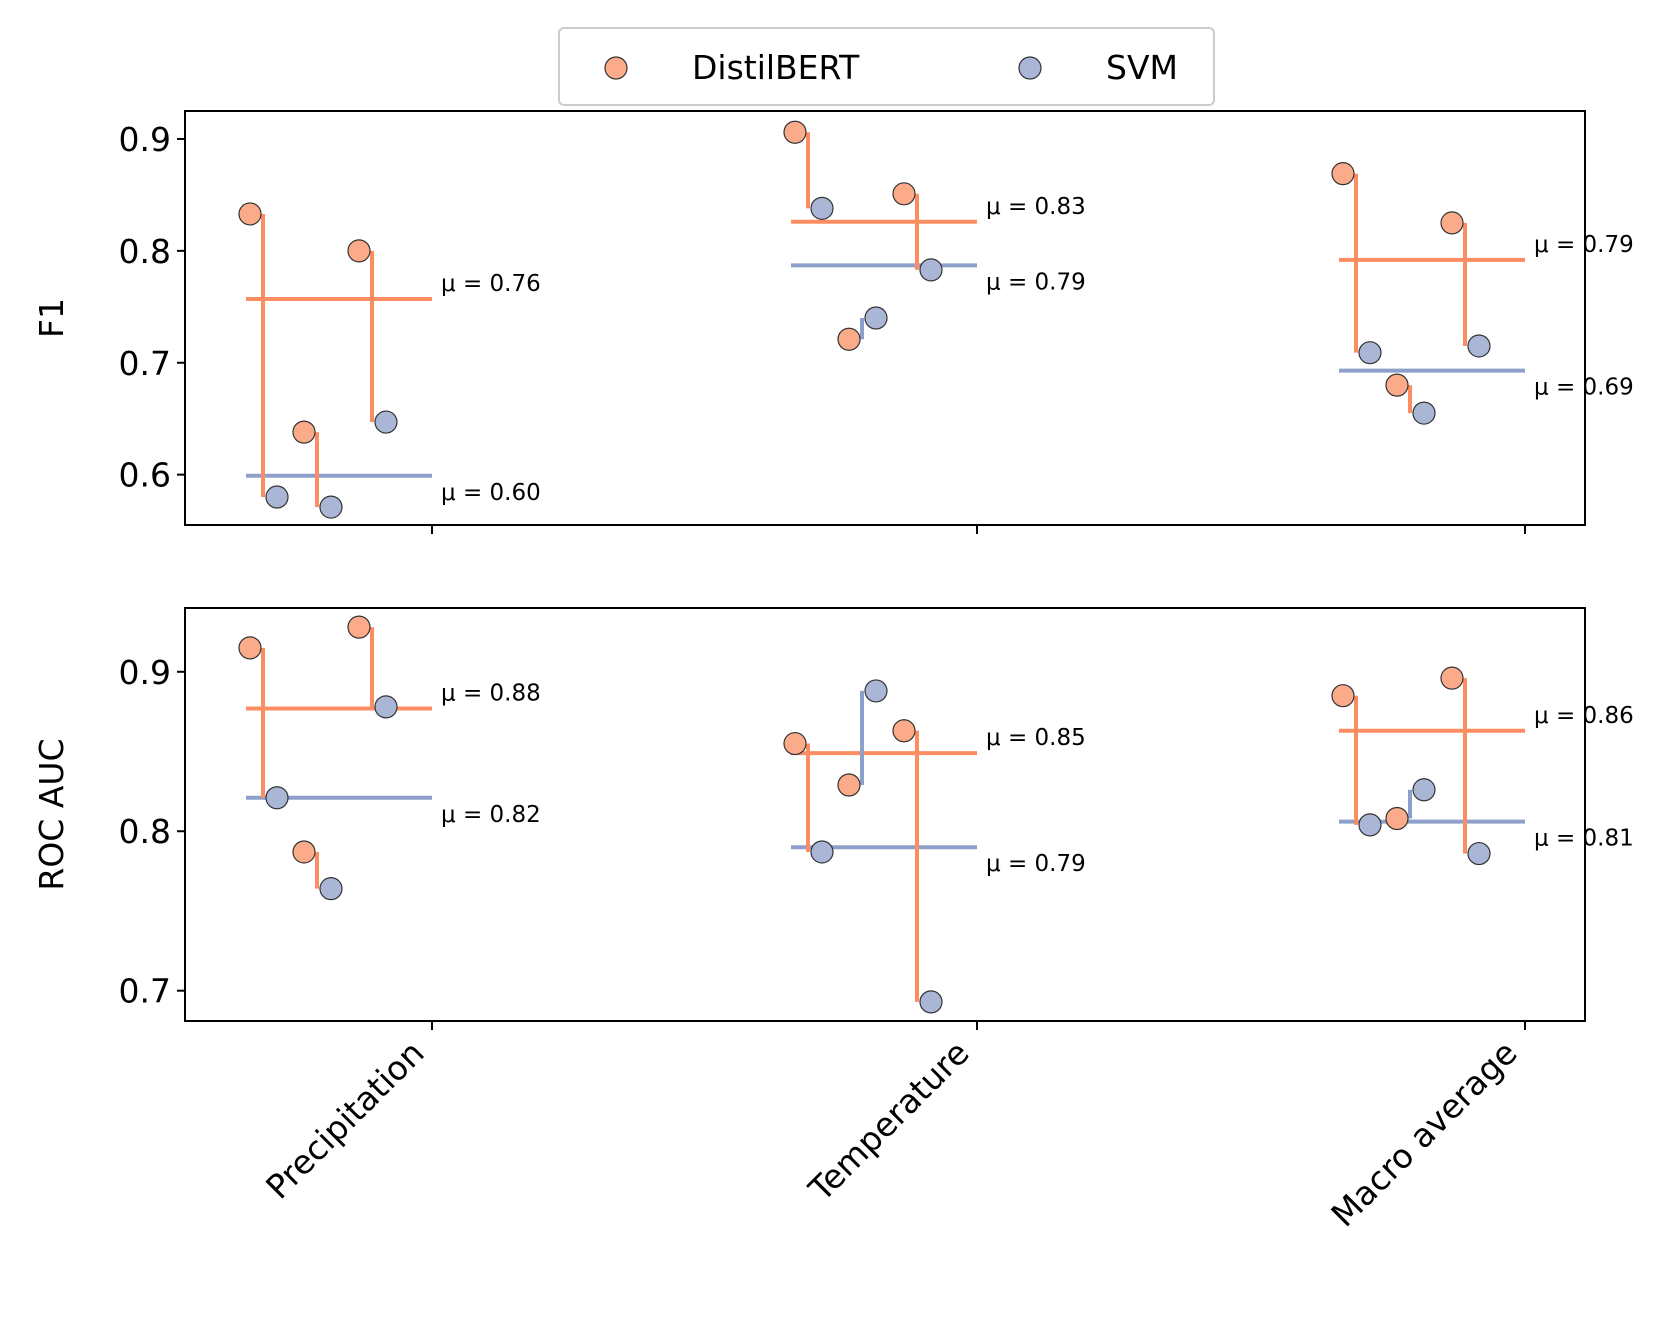 The width and height of the screenshot is (1676, 1325). Describe the element at coordinates (889, 1121) in the screenshot. I see `category-label: Temperature` at that location.